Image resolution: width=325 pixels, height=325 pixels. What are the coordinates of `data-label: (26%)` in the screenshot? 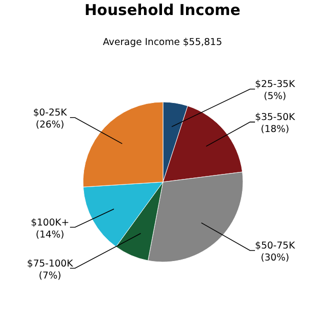 It's located at (50, 125).